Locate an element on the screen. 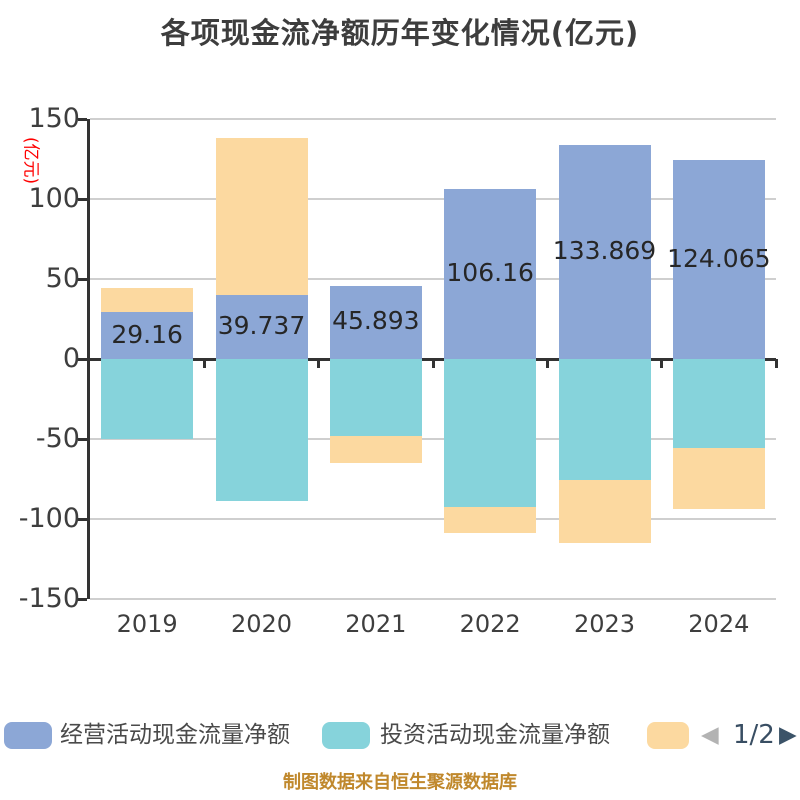 This screenshot has height=800, width=800. x-tick-label-2020: 2020 is located at coordinates (261, 624).